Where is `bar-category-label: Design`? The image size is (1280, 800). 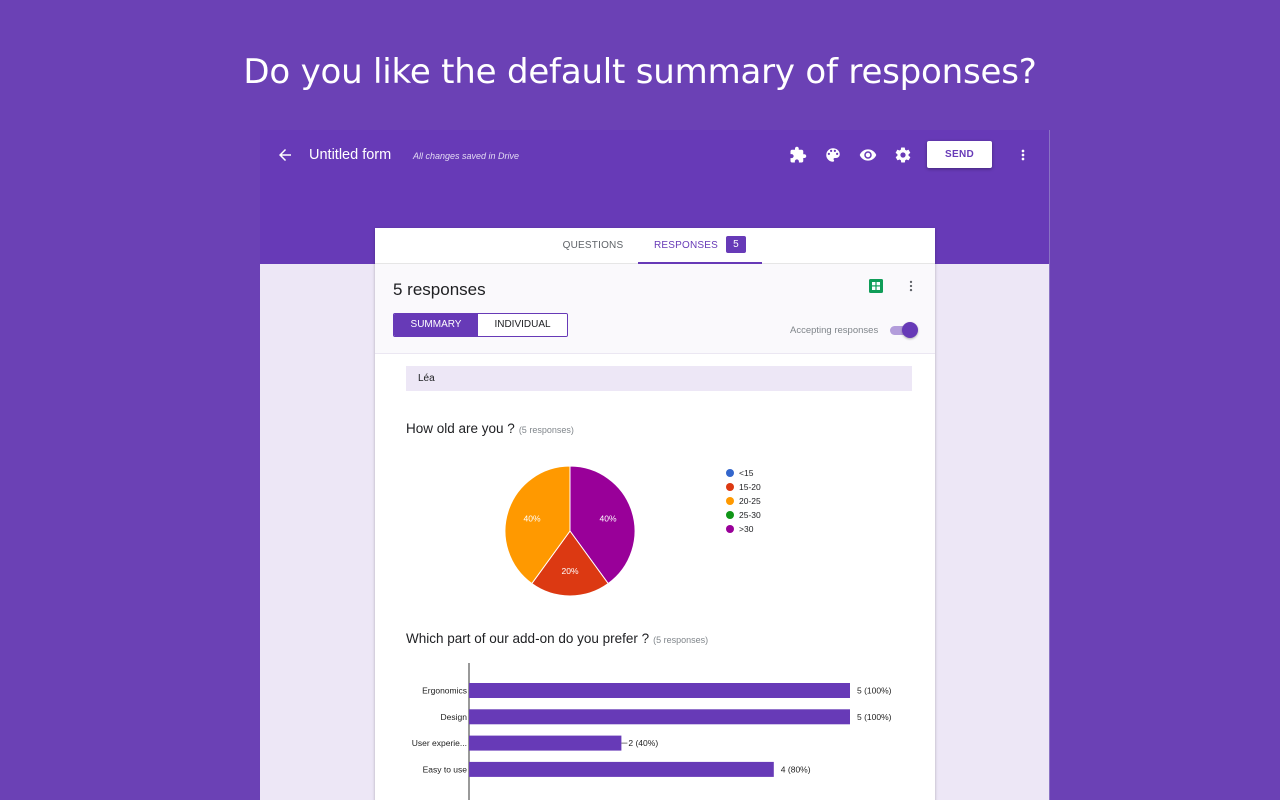 bar-category-label: Design is located at coordinates (454, 717).